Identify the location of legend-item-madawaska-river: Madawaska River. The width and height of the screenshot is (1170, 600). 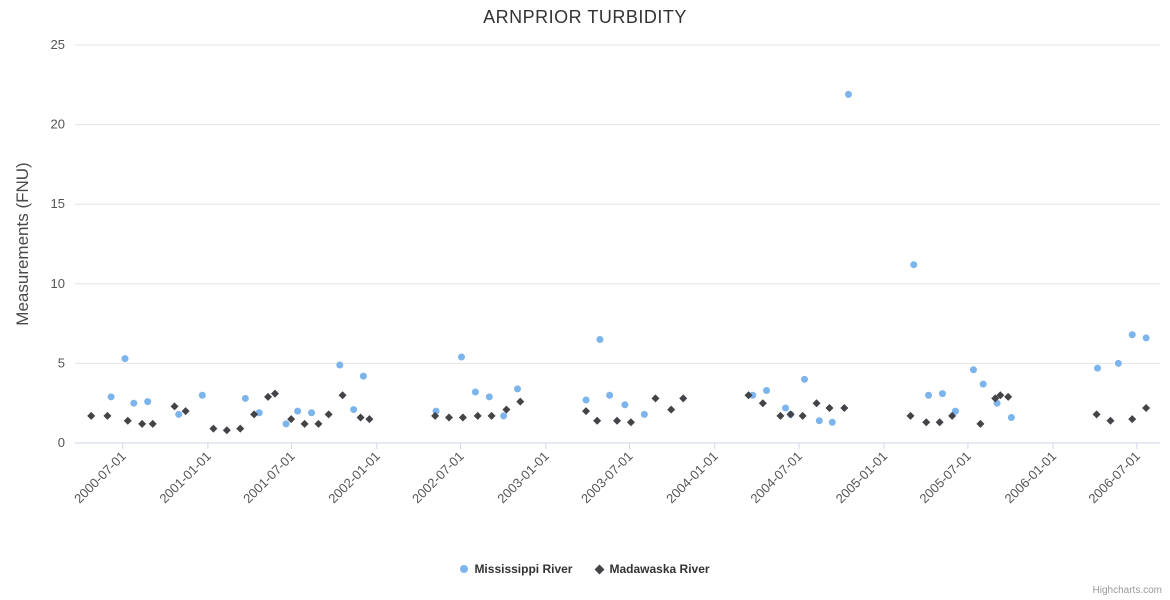
(652, 569).